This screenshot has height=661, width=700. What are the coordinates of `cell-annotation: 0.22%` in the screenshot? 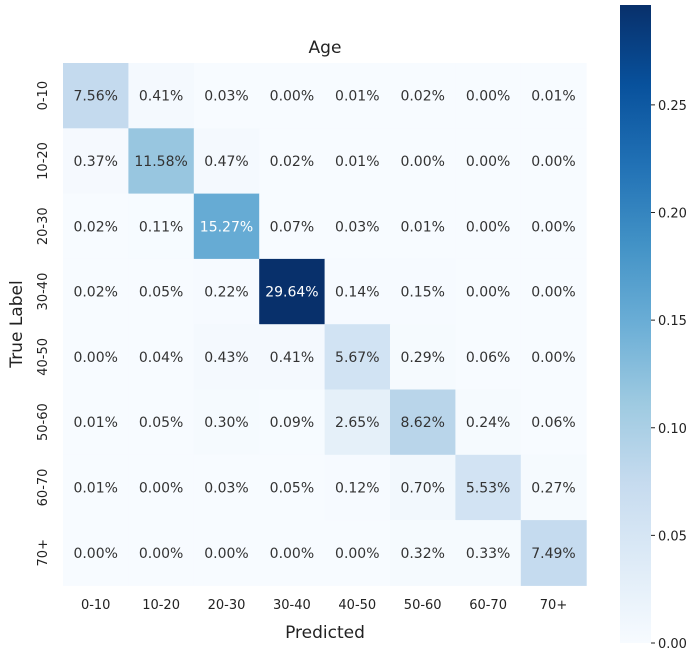 It's located at (226, 293).